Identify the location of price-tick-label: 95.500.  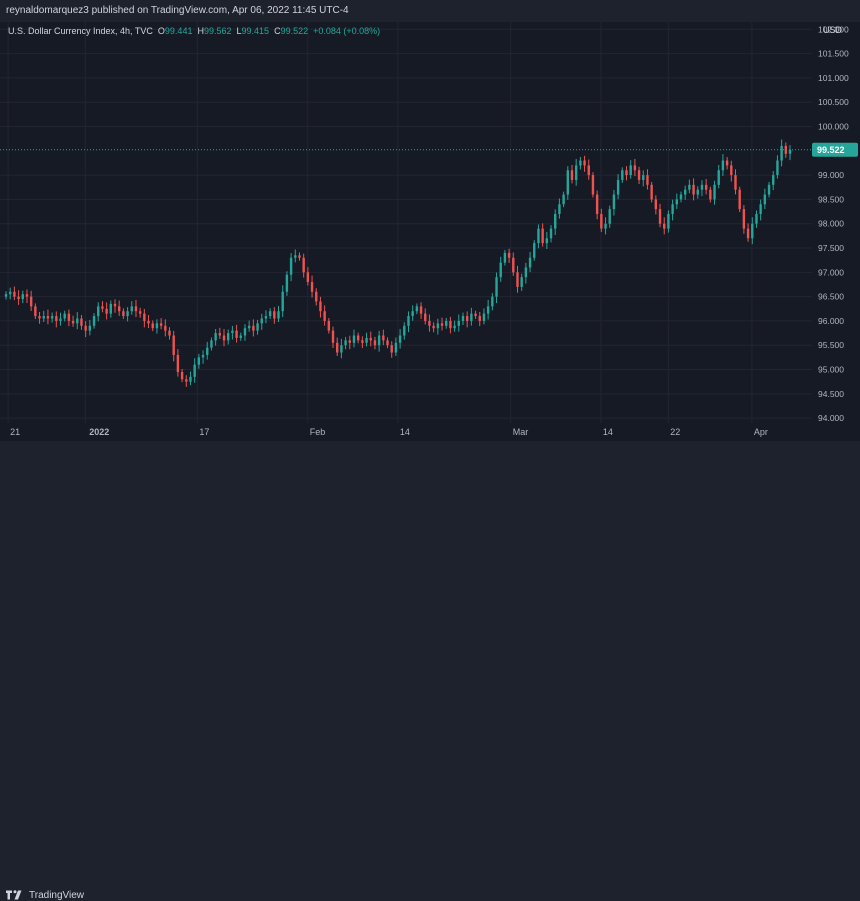
(831, 345).